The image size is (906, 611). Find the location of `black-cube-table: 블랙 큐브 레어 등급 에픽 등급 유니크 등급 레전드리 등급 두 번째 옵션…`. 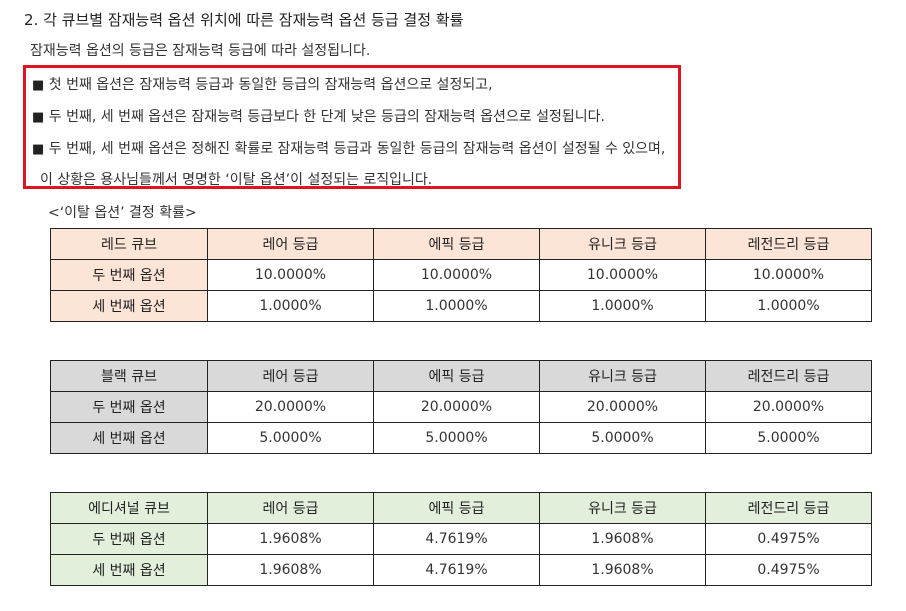

black-cube-table: 블랙 큐브 레어 등급 에픽 등급 유니크 등급 레전드리 등급 두 번째 옵션… is located at coordinates (461, 407).